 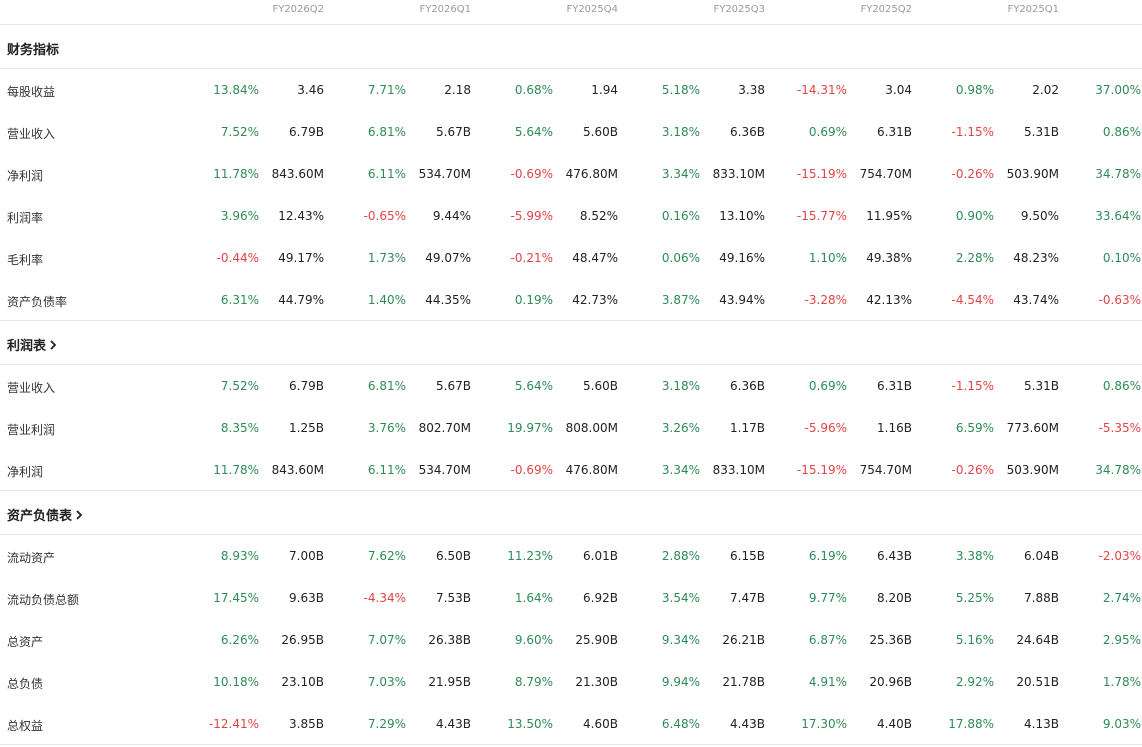 I want to click on change-percent-cell: 9.60%, so click(x=533, y=640).